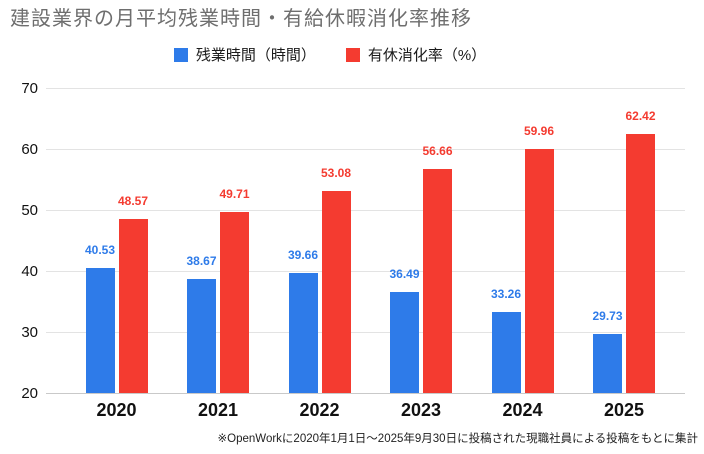  What do you see at coordinates (100, 330) in the screenshot?
I see `bar-overtime-hours-2020` at bounding box center [100, 330].